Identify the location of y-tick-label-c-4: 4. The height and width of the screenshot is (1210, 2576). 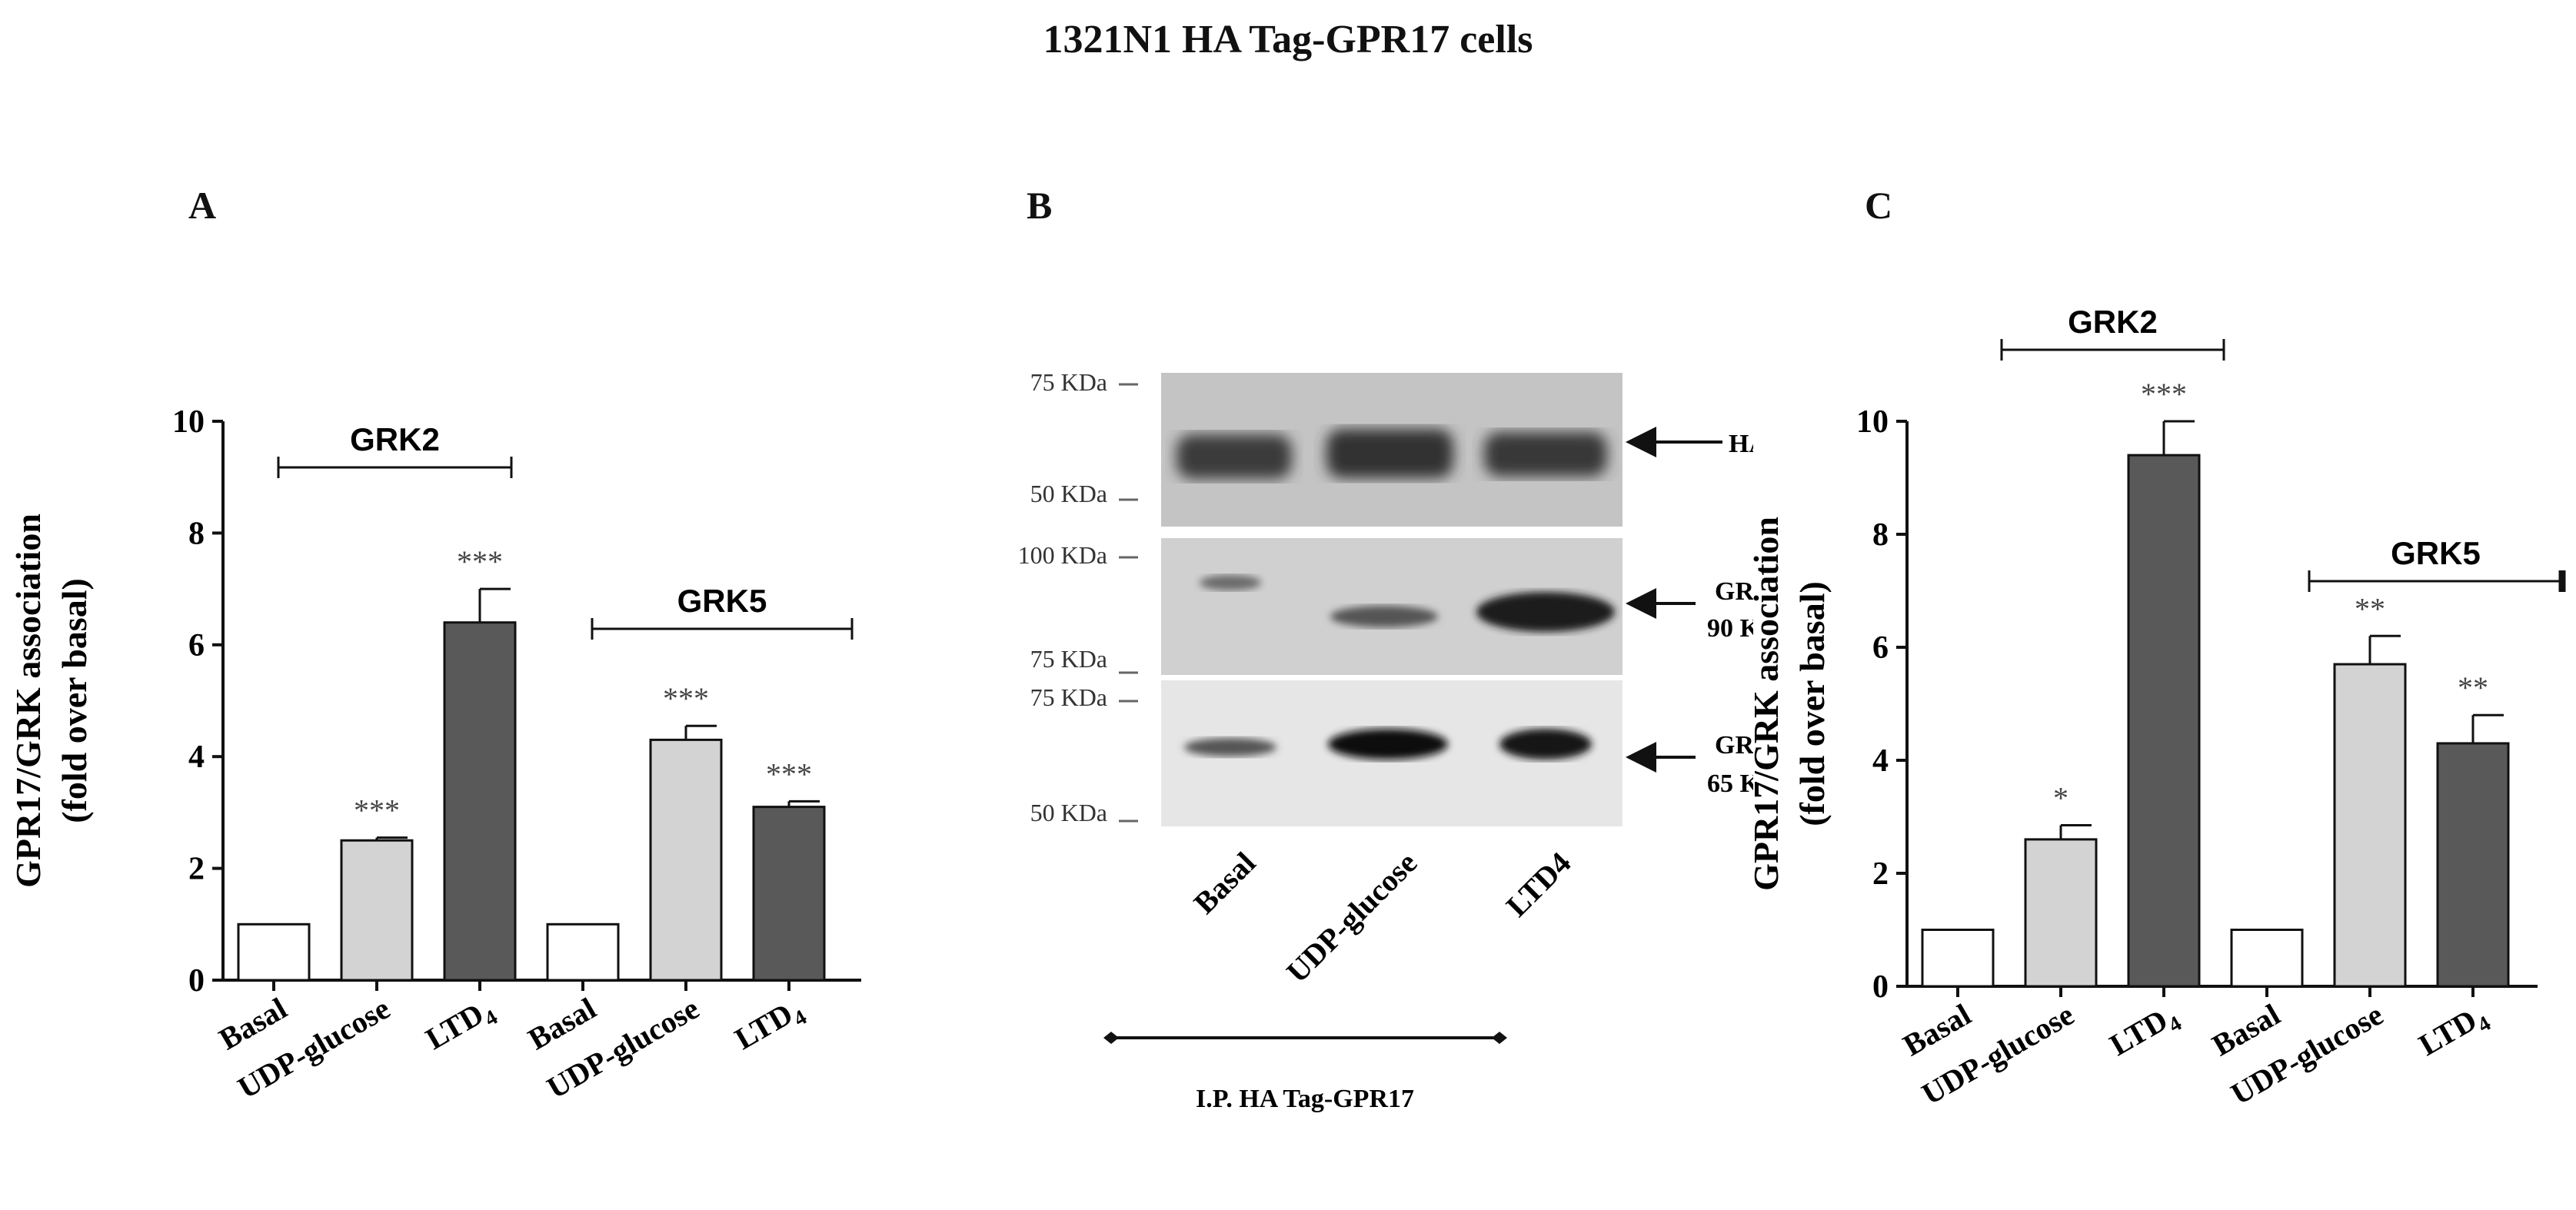
(1880, 761).